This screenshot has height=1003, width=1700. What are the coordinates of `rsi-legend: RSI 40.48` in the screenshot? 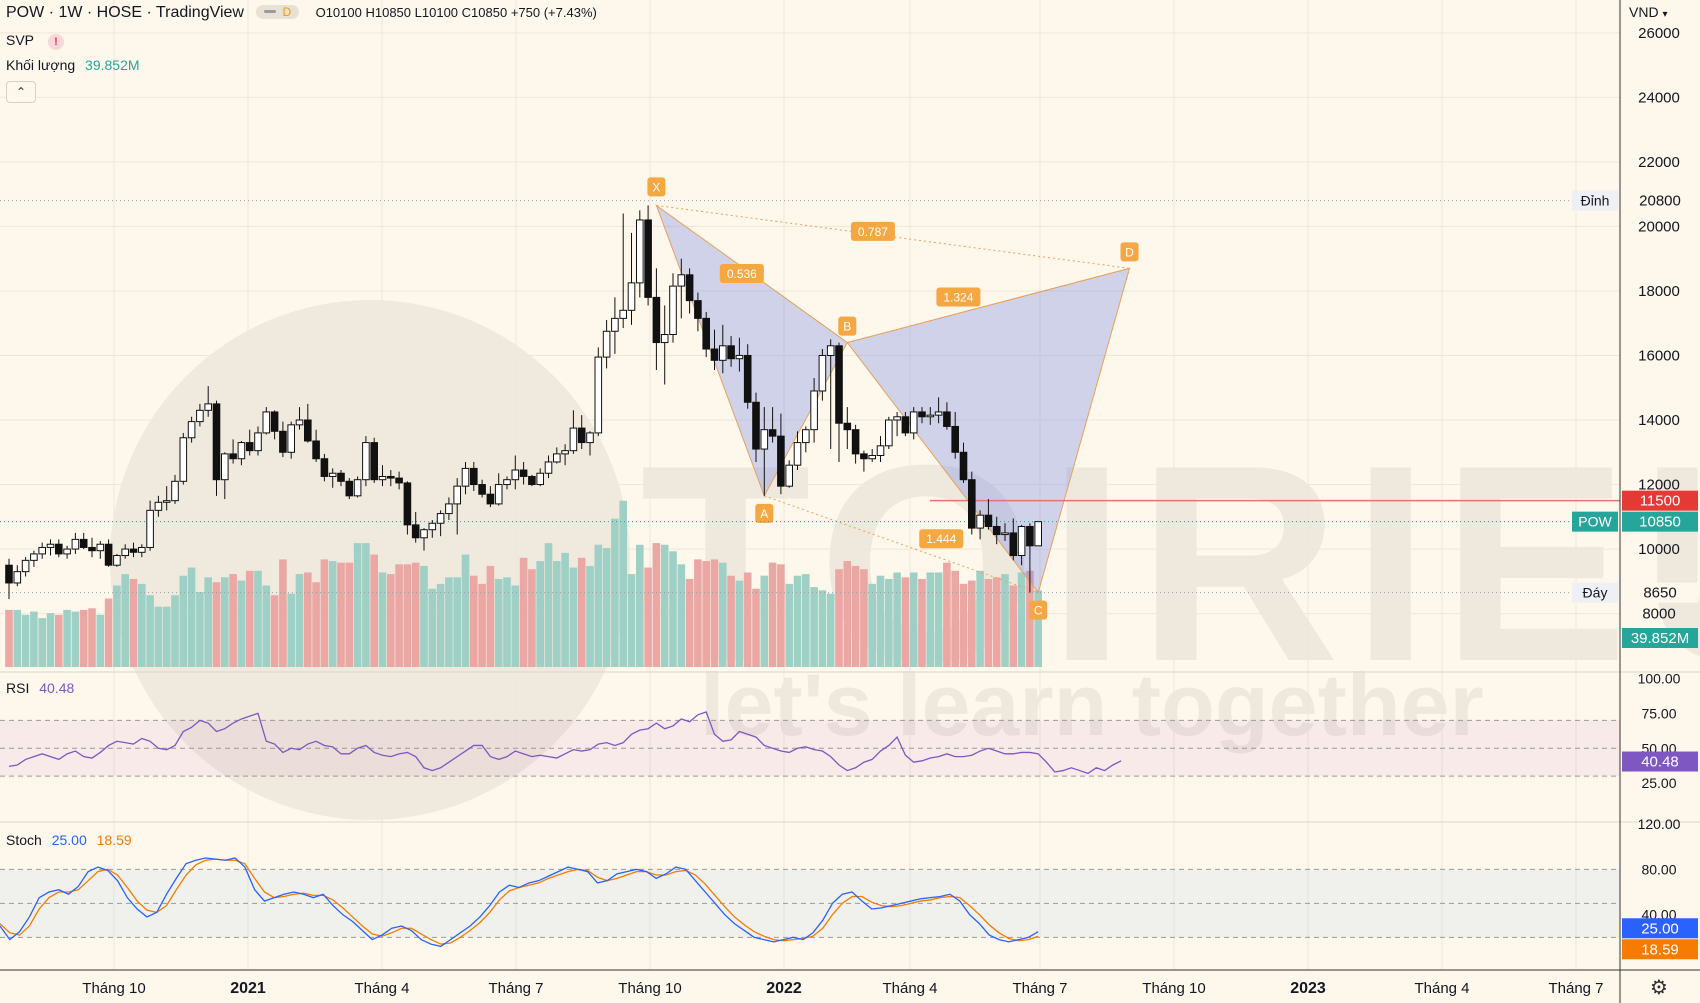 It's located at (40, 688).